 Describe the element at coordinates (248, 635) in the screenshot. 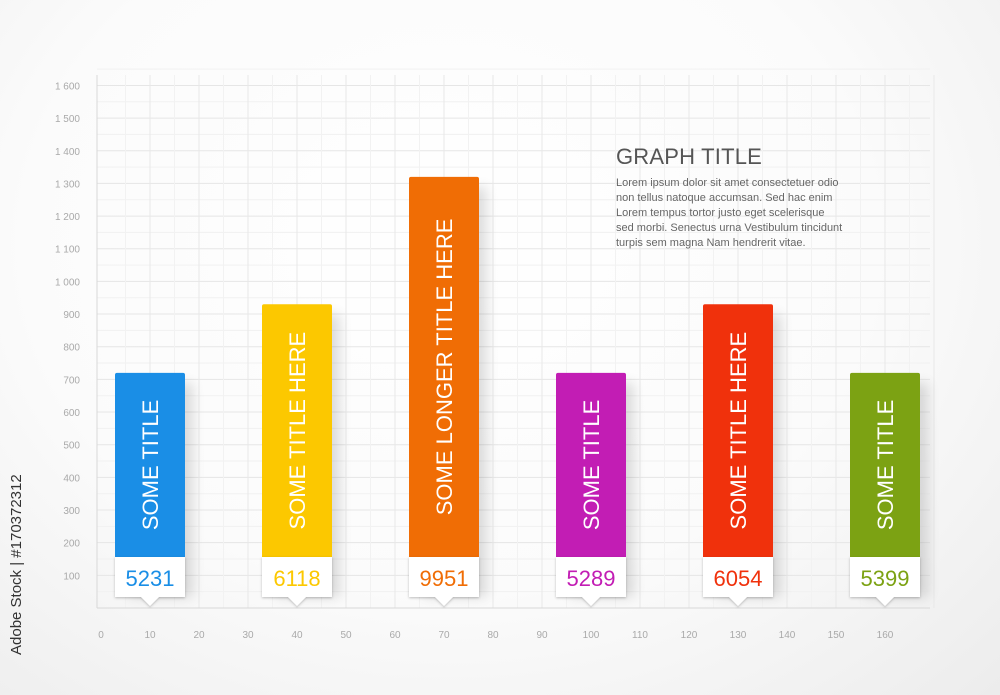

I see `x-tick-label: 30` at that location.